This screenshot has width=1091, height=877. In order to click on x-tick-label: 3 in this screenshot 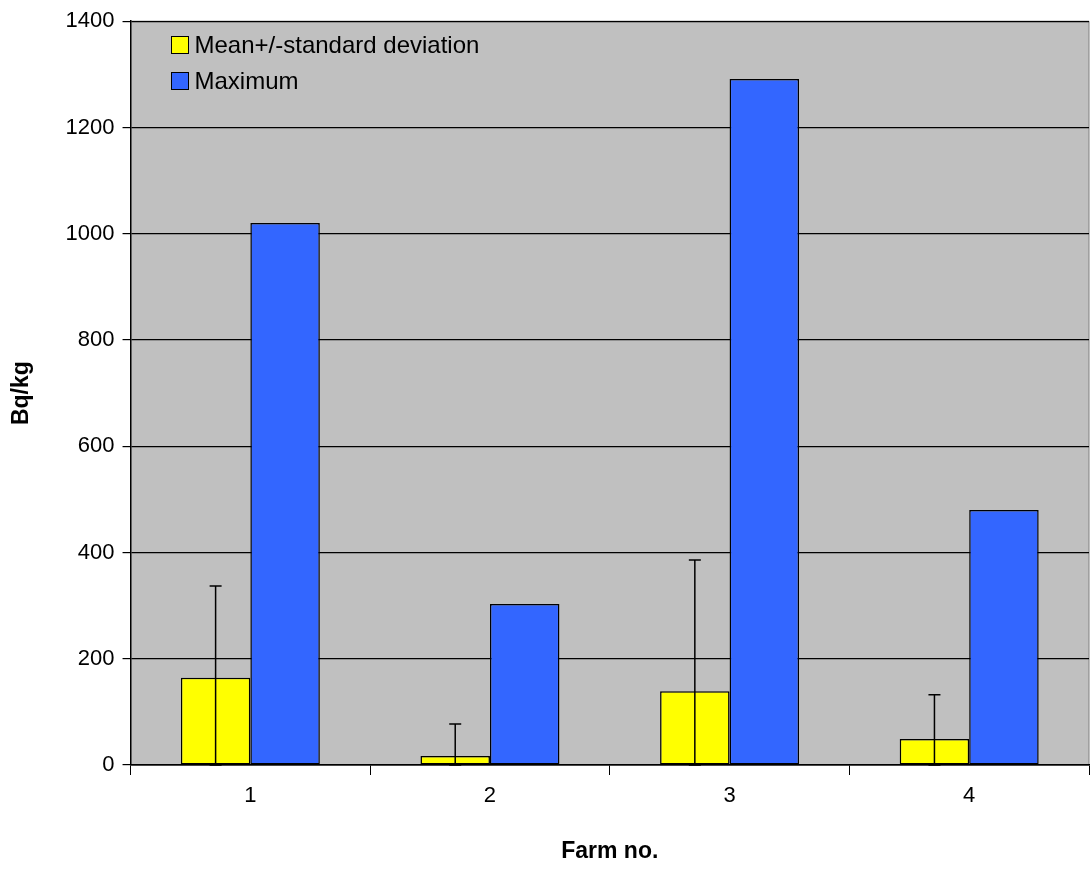, I will do `click(729, 795)`.